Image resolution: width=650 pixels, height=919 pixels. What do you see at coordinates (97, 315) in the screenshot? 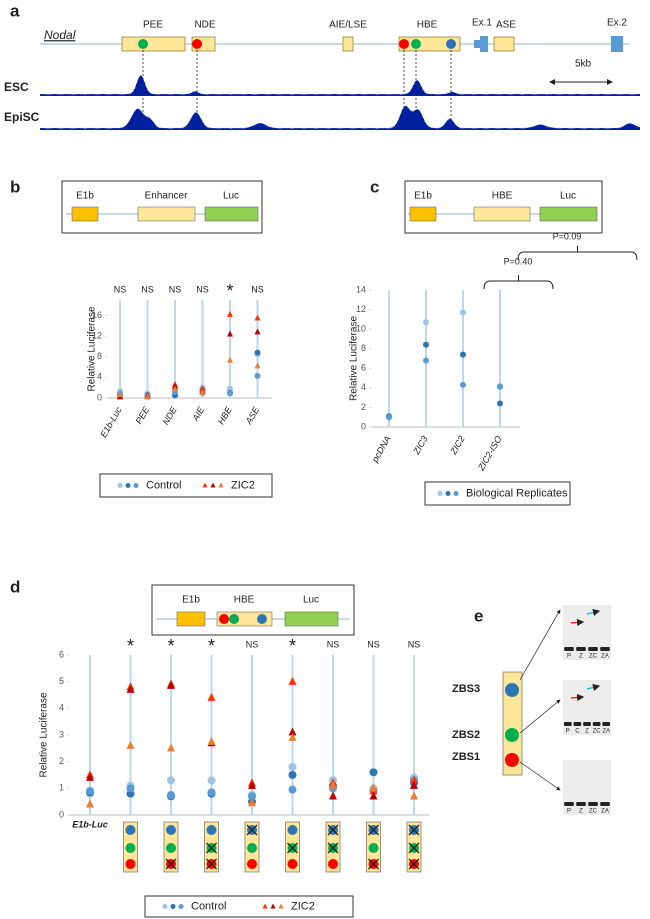
I see `y-tick-label: 16` at bounding box center [97, 315].